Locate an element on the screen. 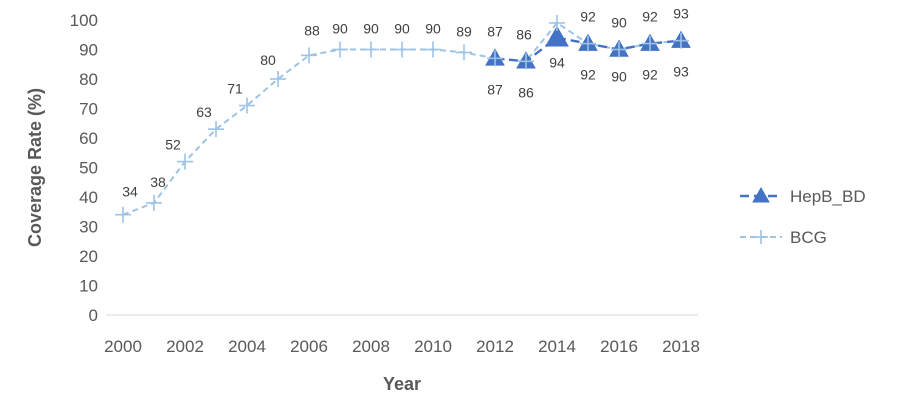 The image size is (911, 396). bcg-data-label: 80 is located at coordinates (268, 60).